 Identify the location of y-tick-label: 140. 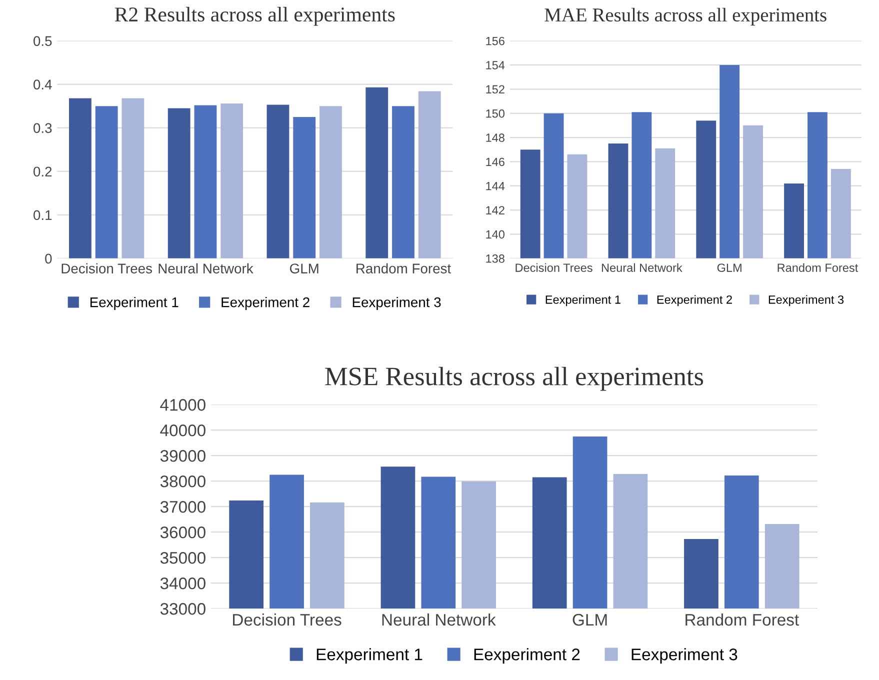
(495, 234).